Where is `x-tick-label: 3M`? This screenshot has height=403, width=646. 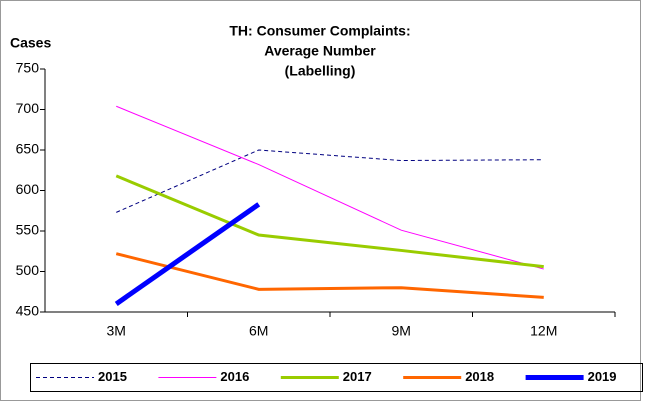 x-tick-label: 3M is located at coordinates (116, 331).